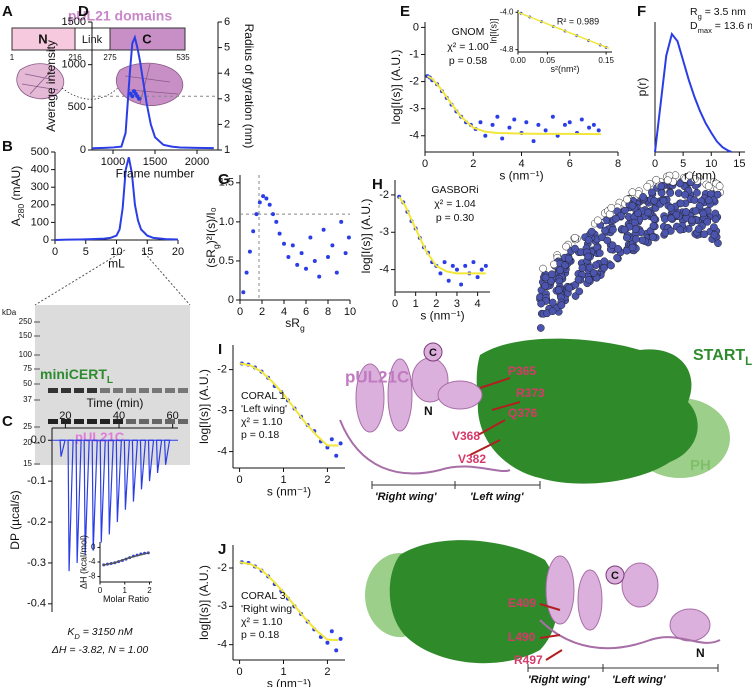 The height and width of the screenshot is (687, 752). What do you see at coordinates (442, 315) in the screenshot?
I see `x-axis-label: s (nm⁻¹)` at bounding box center [442, 315].